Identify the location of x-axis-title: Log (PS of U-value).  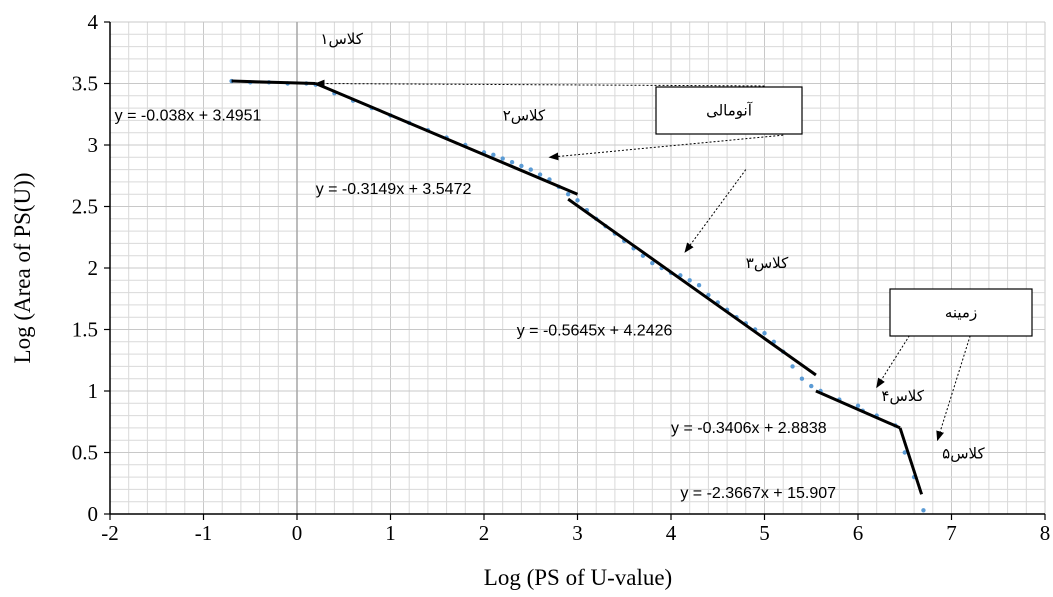
(578, 577).